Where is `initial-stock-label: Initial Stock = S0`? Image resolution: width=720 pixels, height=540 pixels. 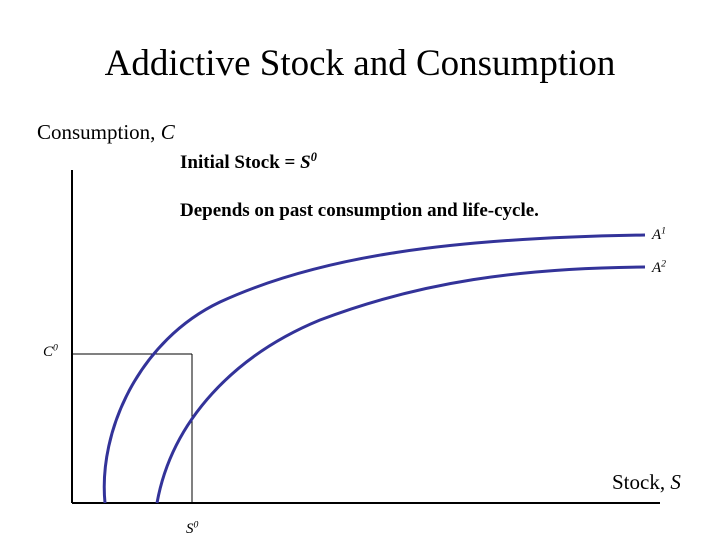 initial-stock-label: Initial Stock = S0 is located at coordinates (248, 161).